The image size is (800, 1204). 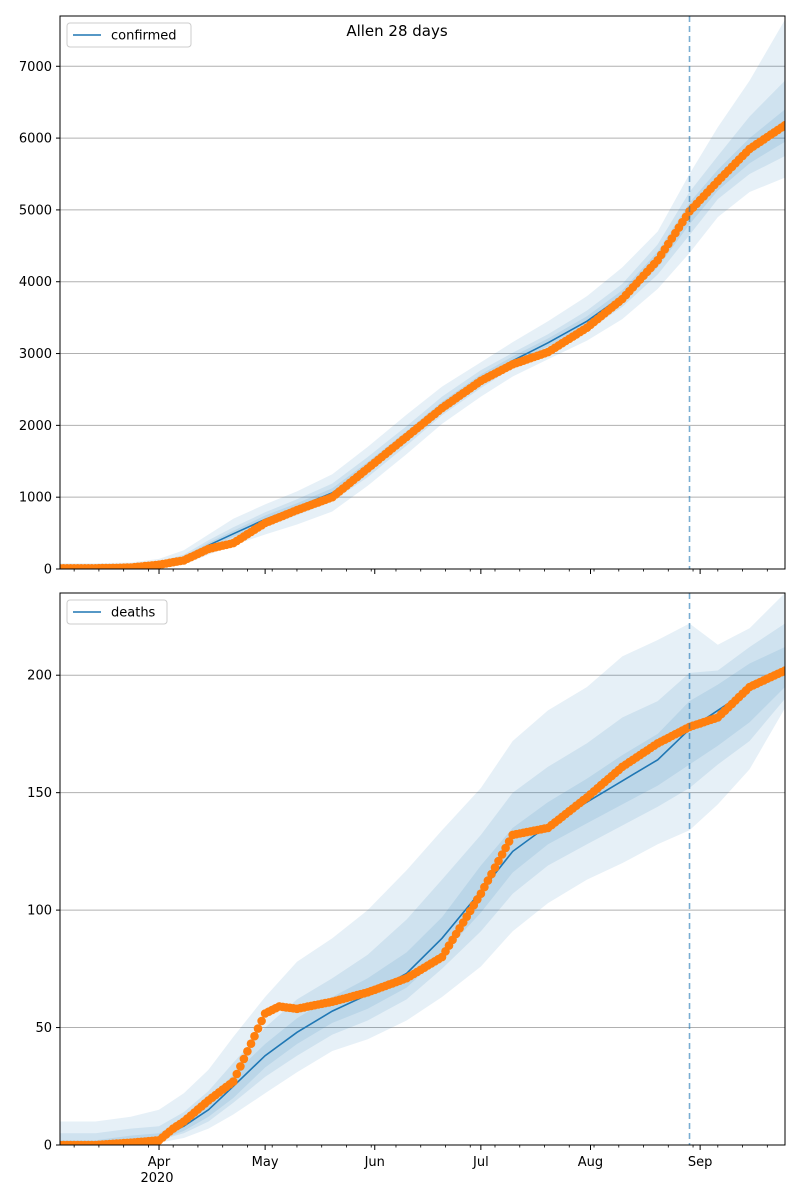 I want to click on x-tick-label: Jul, so click(x=480, y=1162).